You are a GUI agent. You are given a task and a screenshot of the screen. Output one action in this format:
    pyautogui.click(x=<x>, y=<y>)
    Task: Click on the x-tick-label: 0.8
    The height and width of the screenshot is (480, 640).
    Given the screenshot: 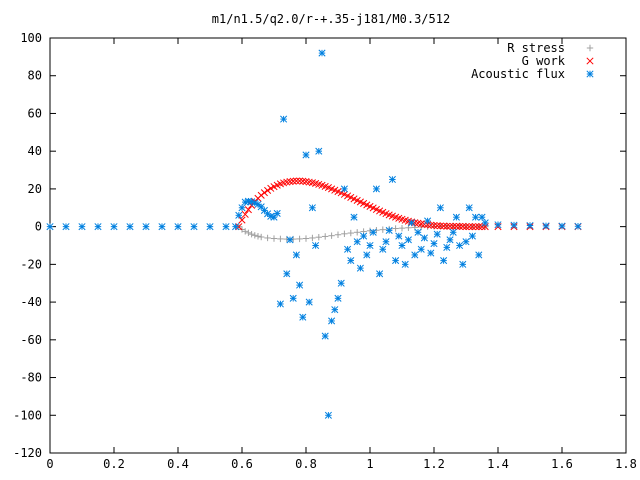 What is the action you would take?
    pyautogui.click(x=306, y=464)
    